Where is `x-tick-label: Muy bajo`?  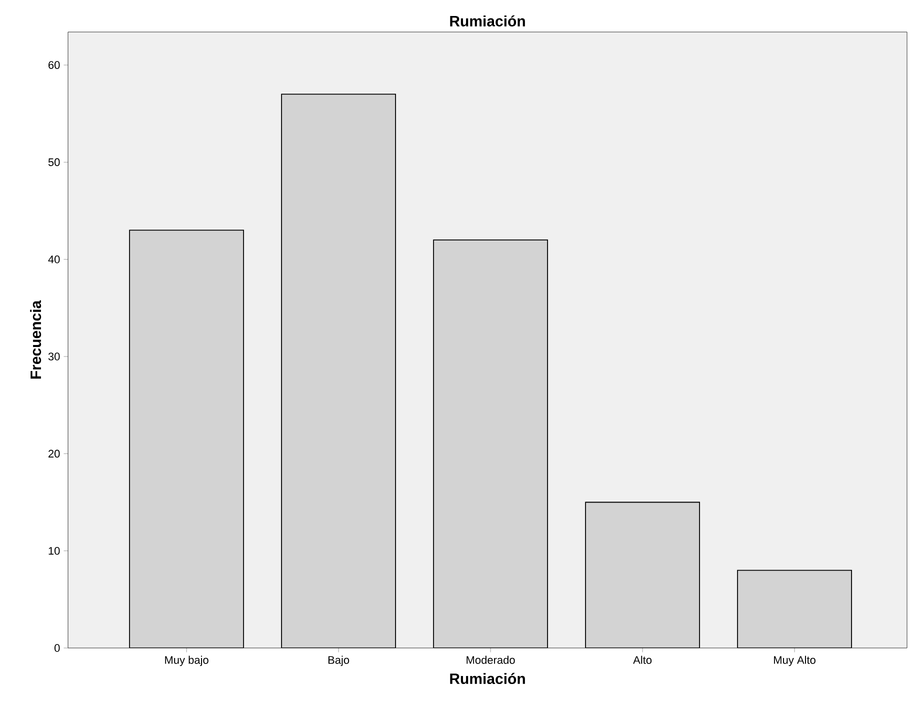
x-tick-label: Muy bajo is located at coordinates (186, 661).